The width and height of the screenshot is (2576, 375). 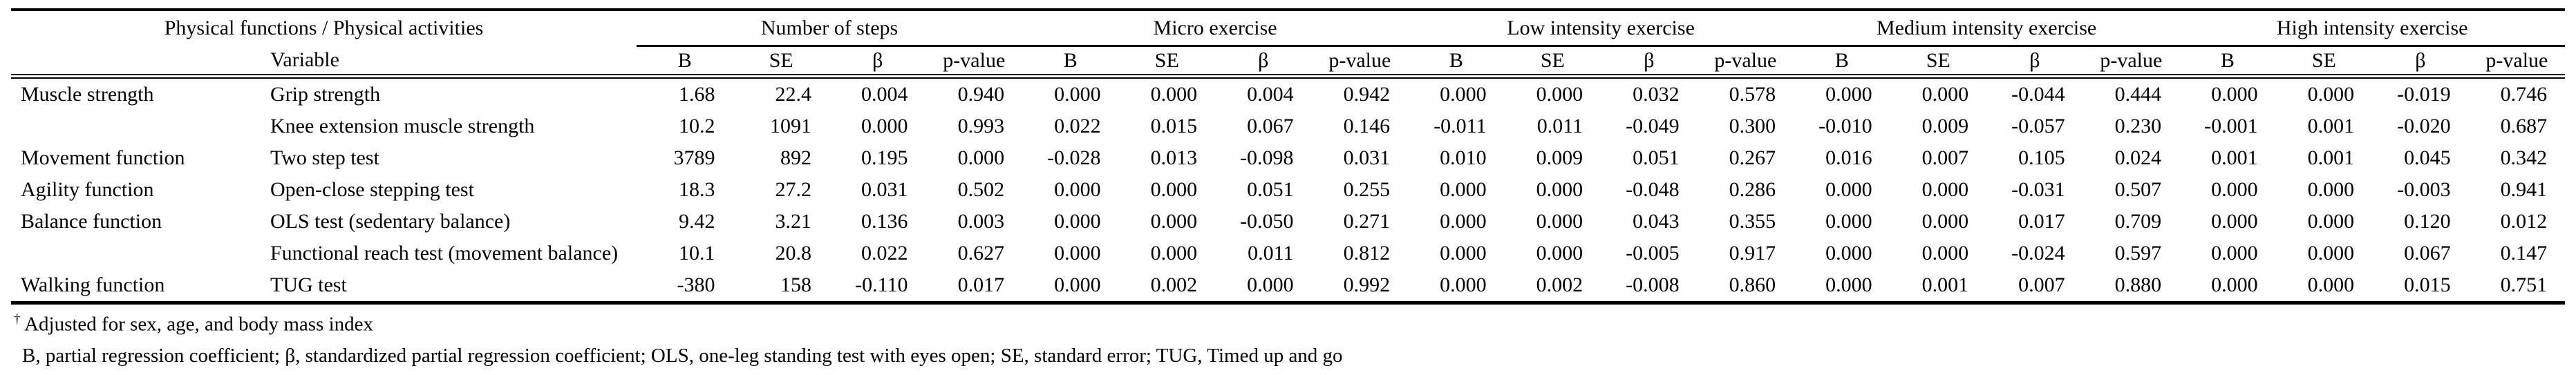 What do you see at coordinates (390, 221) in the screenshot?
I see `variable-cell: OLS test (sedentary balance)` at bounding box center [390, 221].